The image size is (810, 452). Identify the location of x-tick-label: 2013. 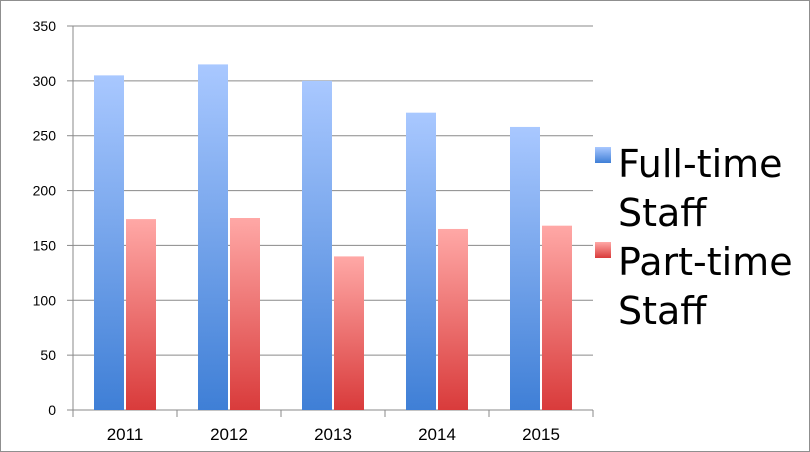
(333, 434).